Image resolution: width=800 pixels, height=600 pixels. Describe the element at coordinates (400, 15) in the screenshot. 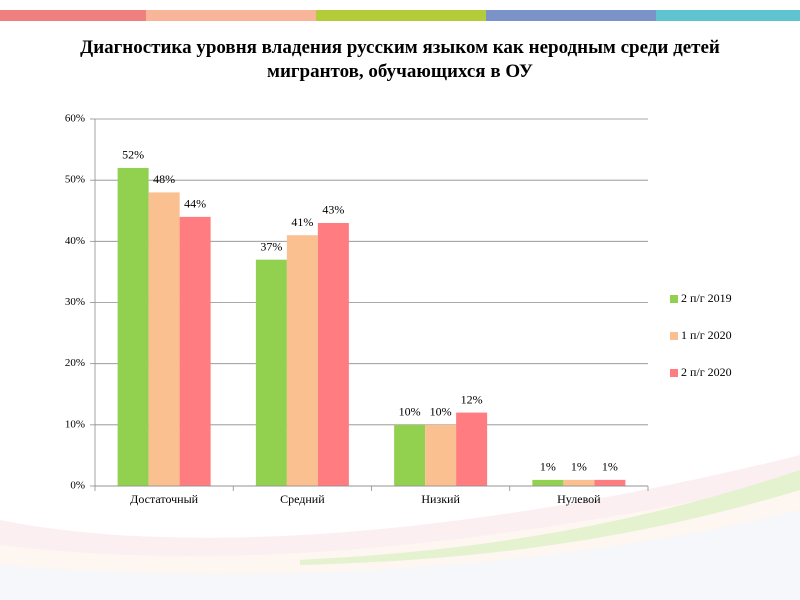

I see `top-stripe` at that location.